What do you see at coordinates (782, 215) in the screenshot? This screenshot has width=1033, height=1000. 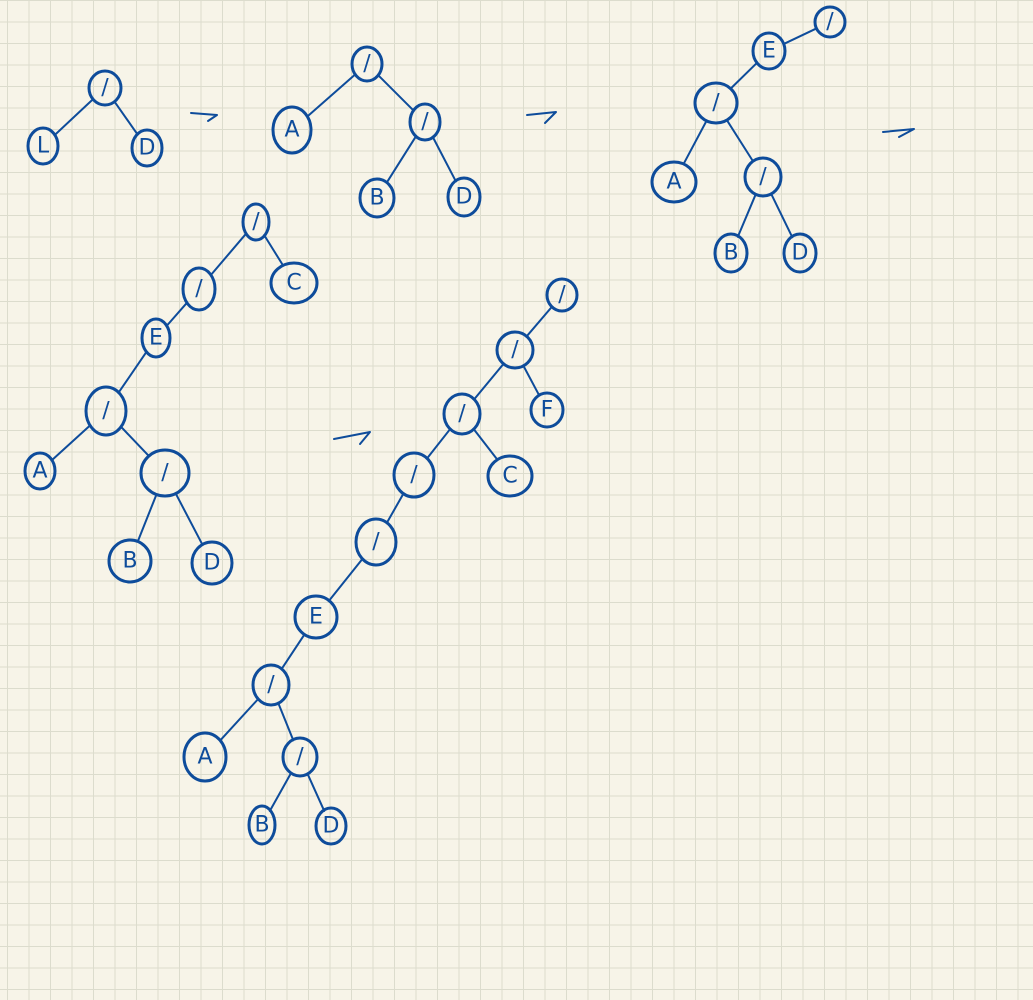 I see `tree-3-edge-t3-div2-to-t3-d` at bounding box center [782, 215].